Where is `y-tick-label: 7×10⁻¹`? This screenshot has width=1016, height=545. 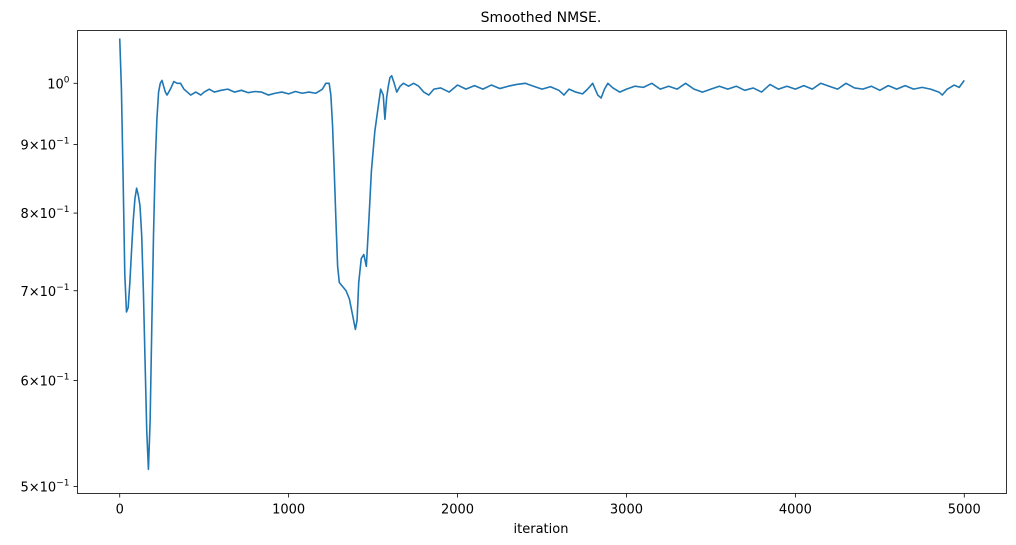
y-tick-label: 7×10⁻¹ is located at coordinates (45, 291).